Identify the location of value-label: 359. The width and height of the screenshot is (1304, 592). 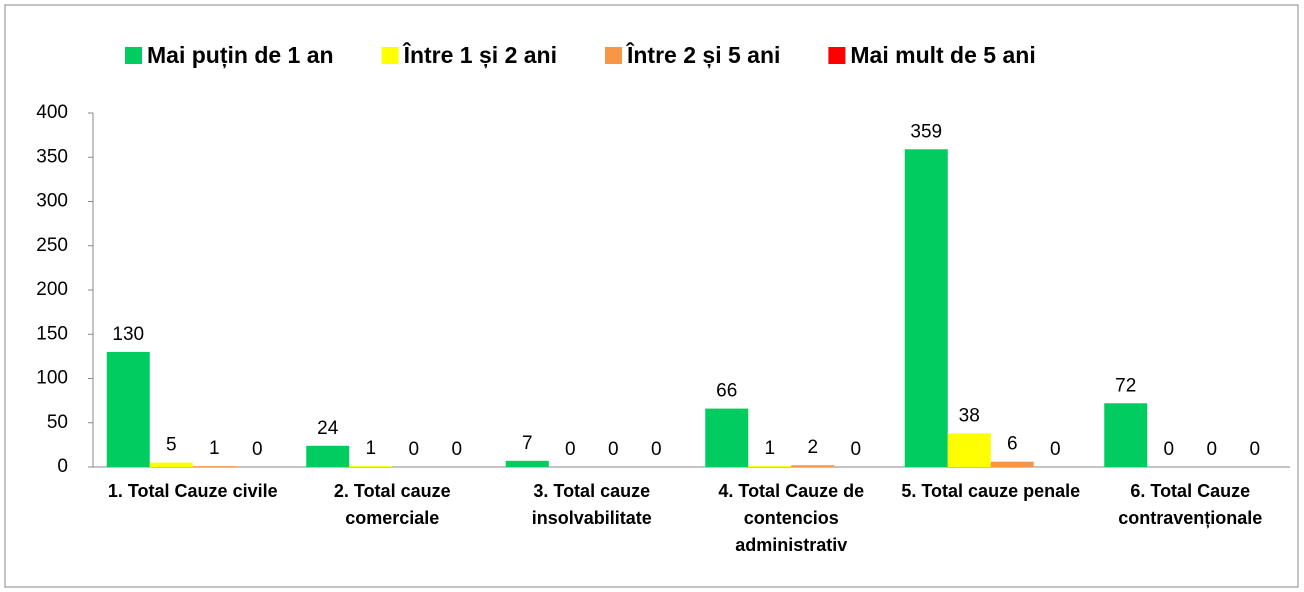
(926, 131).